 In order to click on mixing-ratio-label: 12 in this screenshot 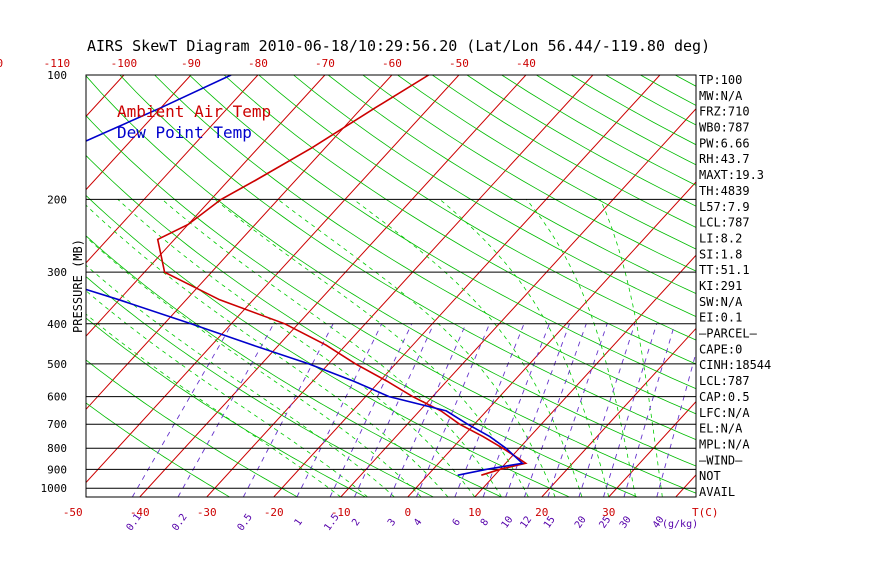, I will do `click(526, 522)`.